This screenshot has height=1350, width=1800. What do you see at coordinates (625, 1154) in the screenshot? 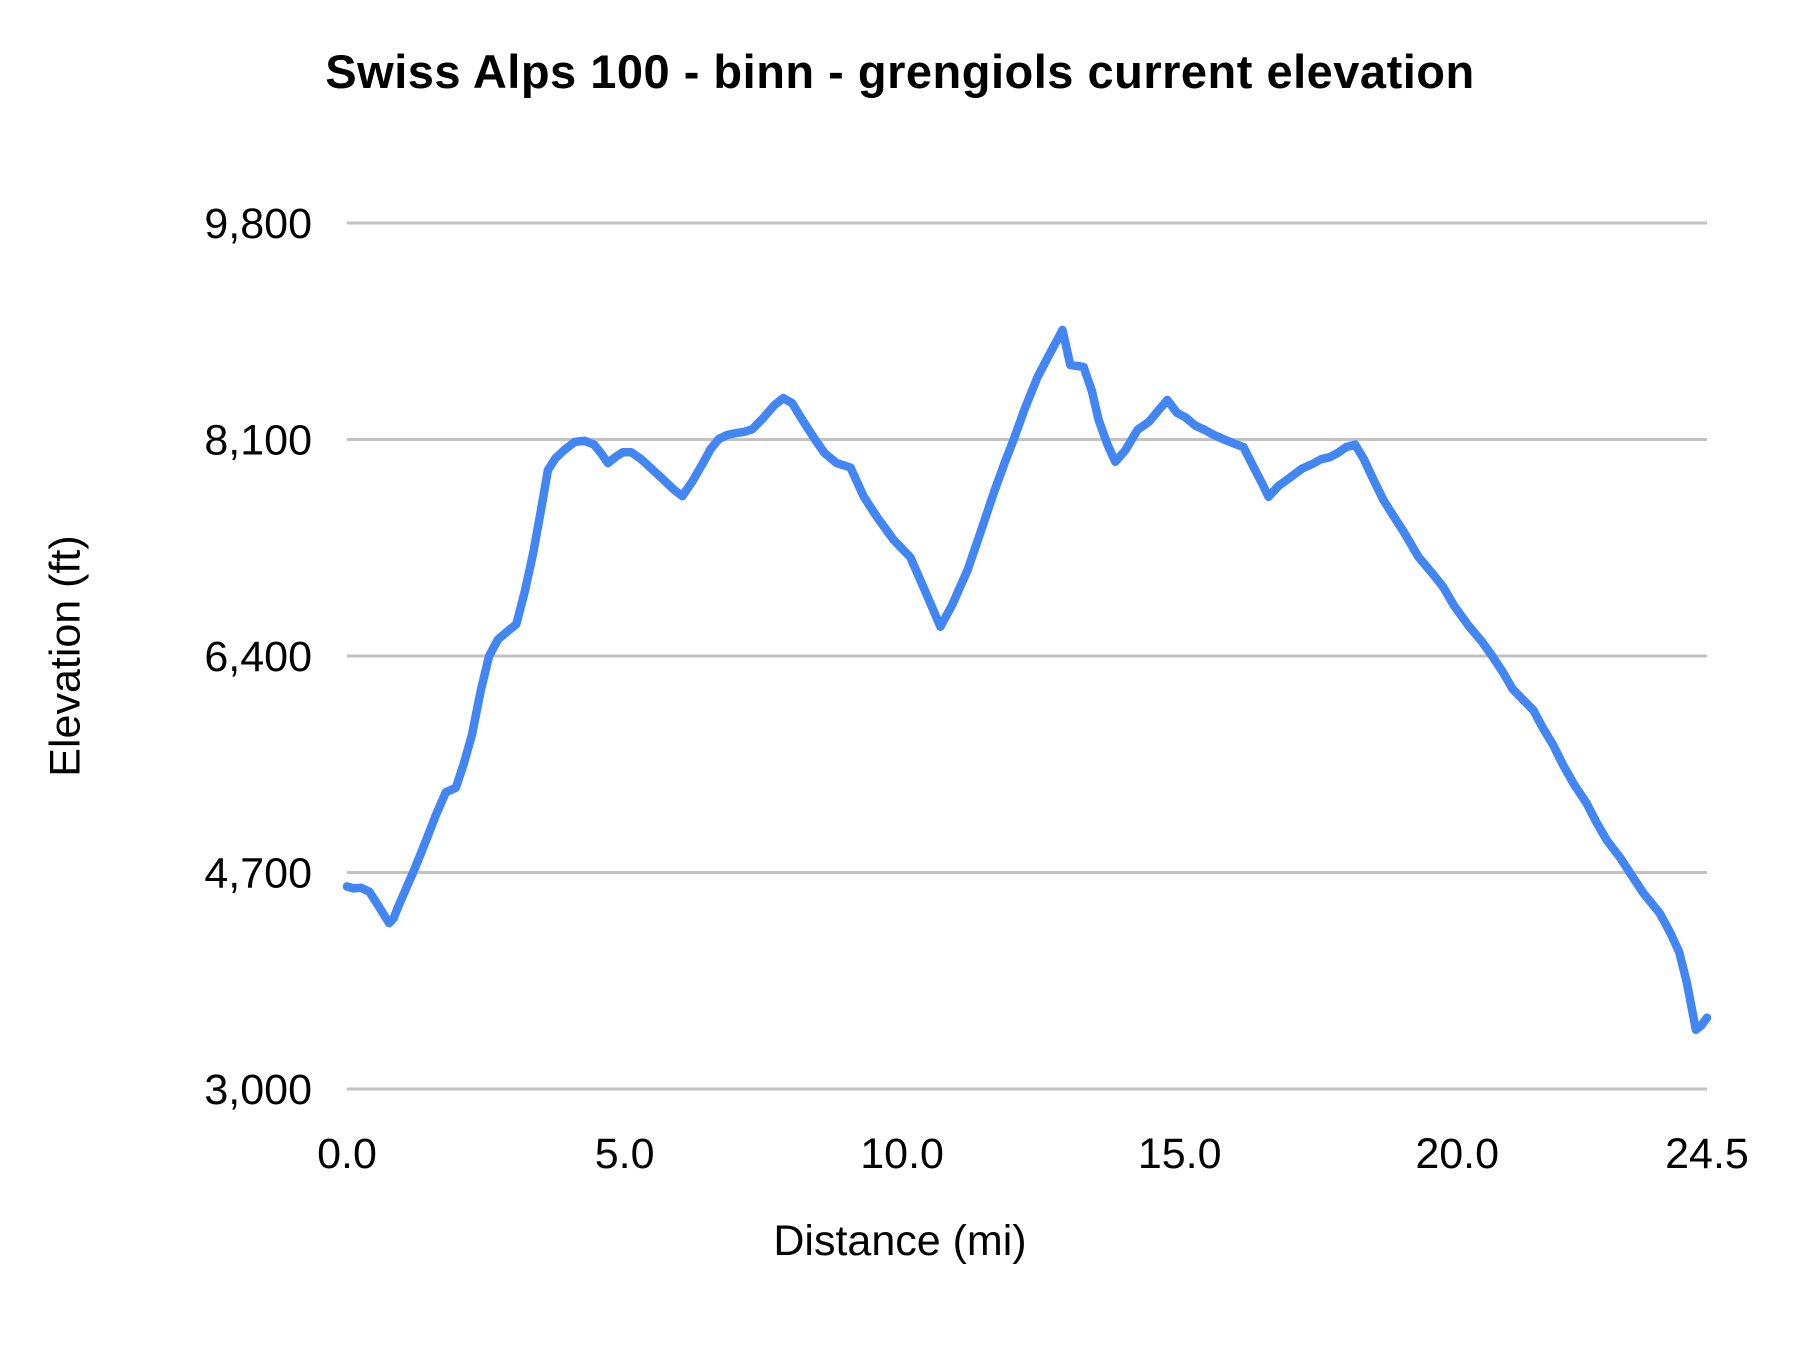
I see `x-tick-label: 5.0` at bounding box center [625, 1154].